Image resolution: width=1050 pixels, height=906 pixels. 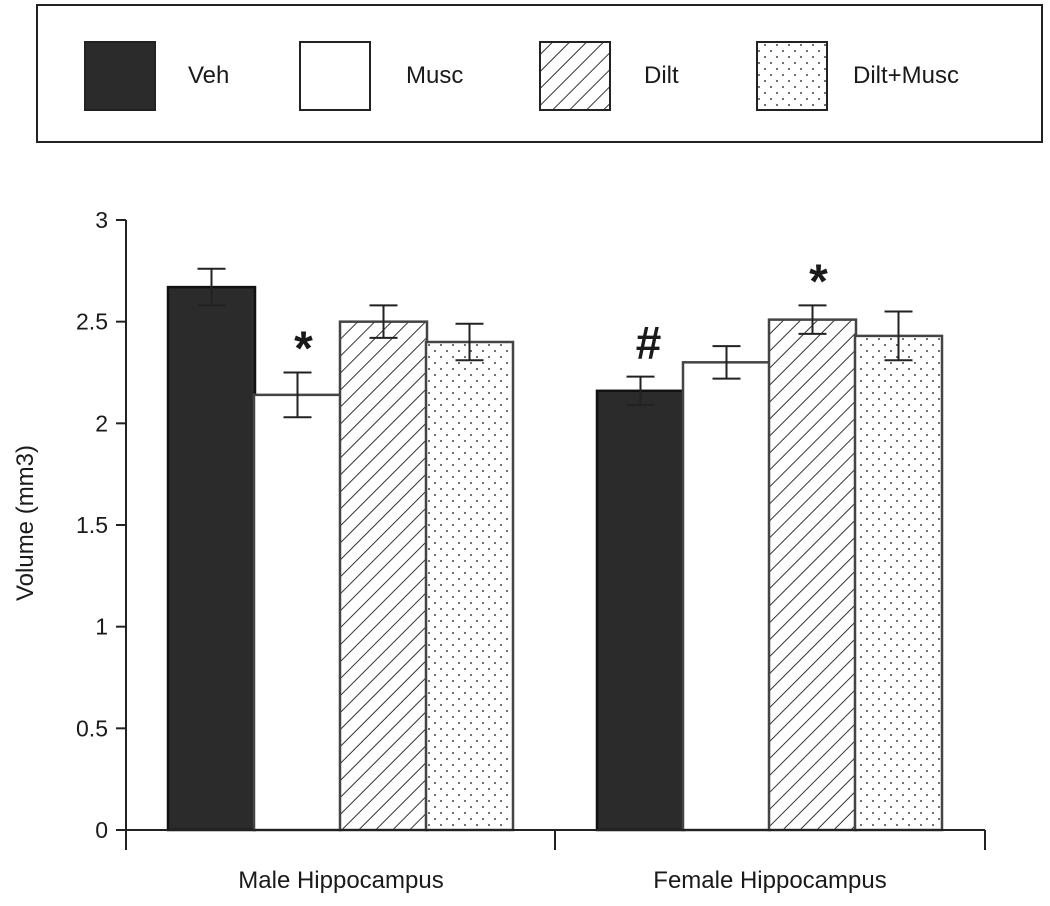 What do you see at coordinates (303, 349) in the screenshot?
I see `significance-marker-0: *` at bounding box center [303, 349].